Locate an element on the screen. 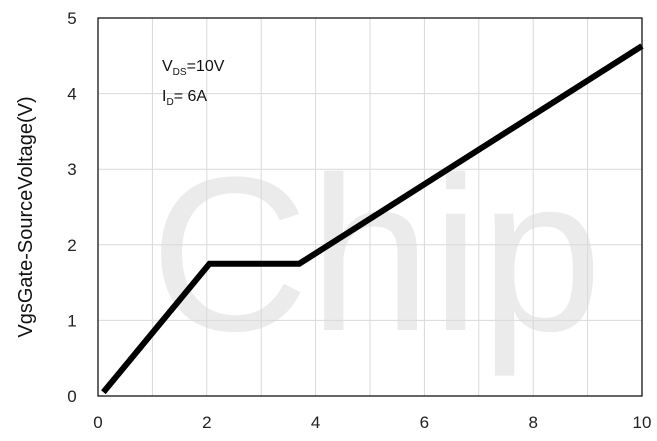 This screenshot has height=441, width=657. annotation-id-main: I is located at coordinates (164, 96).